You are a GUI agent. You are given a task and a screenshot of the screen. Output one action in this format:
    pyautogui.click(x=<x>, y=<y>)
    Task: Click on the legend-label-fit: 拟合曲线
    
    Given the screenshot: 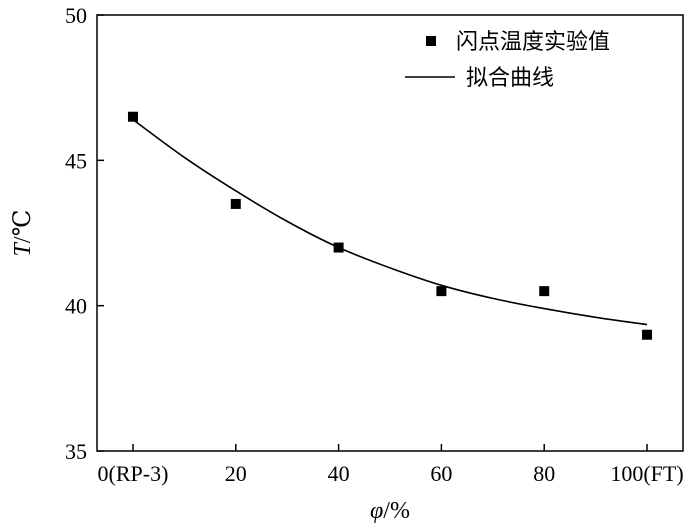 What is the action you would take?
    pyautogui.click(x=510, y=78)
    